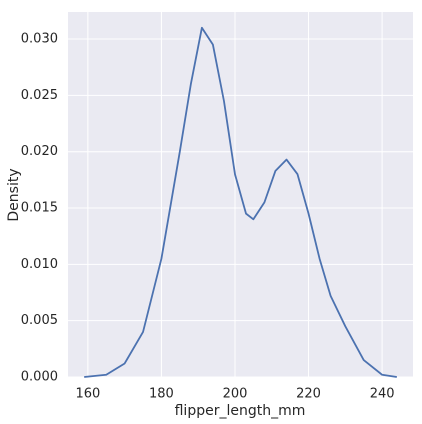 The height and width of the screenshot is (424, 422). What do you see at coordinates (39, 264) in the screenshot?
I see `y-tick-label: 0.010` at bounding box center [39, 264].